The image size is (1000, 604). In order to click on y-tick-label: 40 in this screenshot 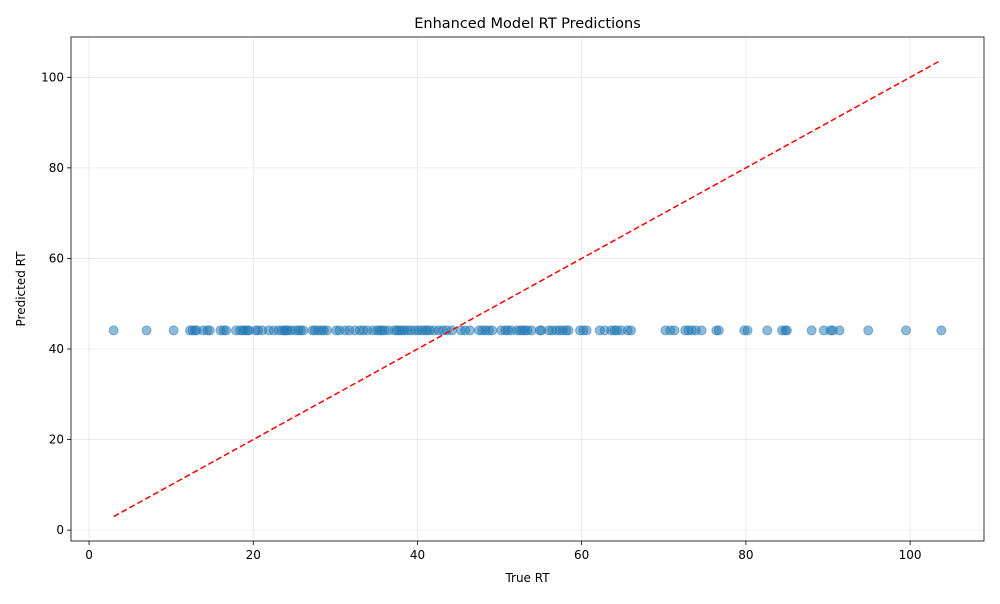, I will do `click(56, 349)`.